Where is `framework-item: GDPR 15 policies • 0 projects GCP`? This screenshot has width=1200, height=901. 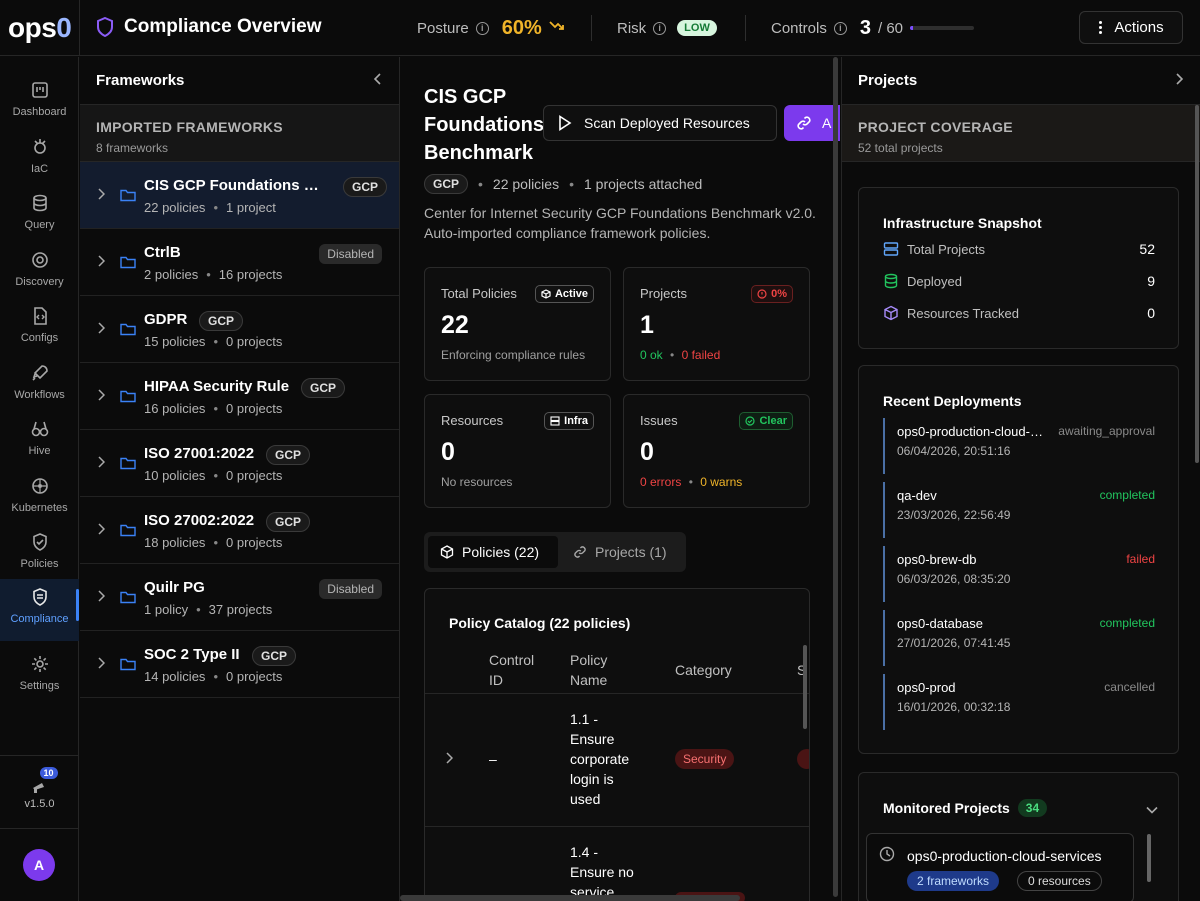 framework-item: GDPR 15 policies • 0 projects GCP is located at coordinates (239, 329).